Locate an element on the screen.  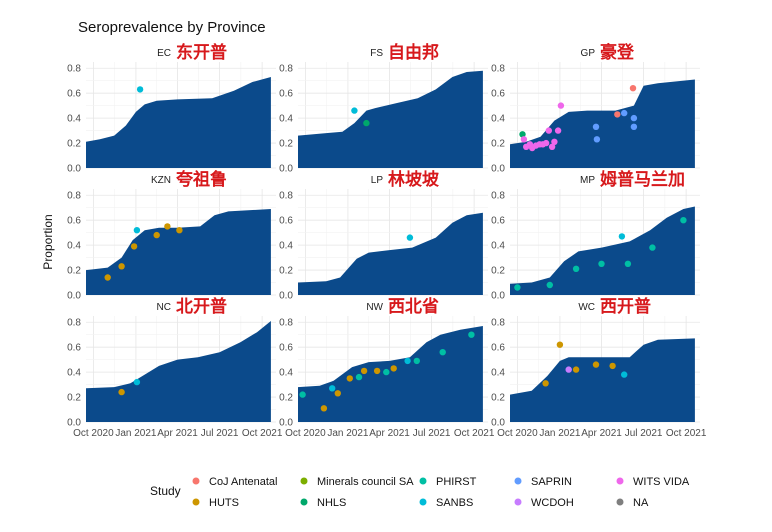
panel-chinese-label: 西开普 is located at coordinates (625, 306).